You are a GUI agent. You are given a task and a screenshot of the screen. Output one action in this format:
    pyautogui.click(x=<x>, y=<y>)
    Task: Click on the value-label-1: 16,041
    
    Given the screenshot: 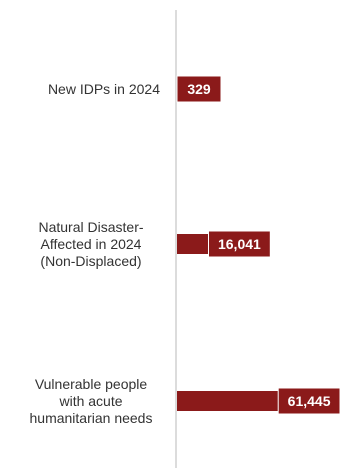 What is the action you would take?
    pyautogui.click(x=239, y=244)
    